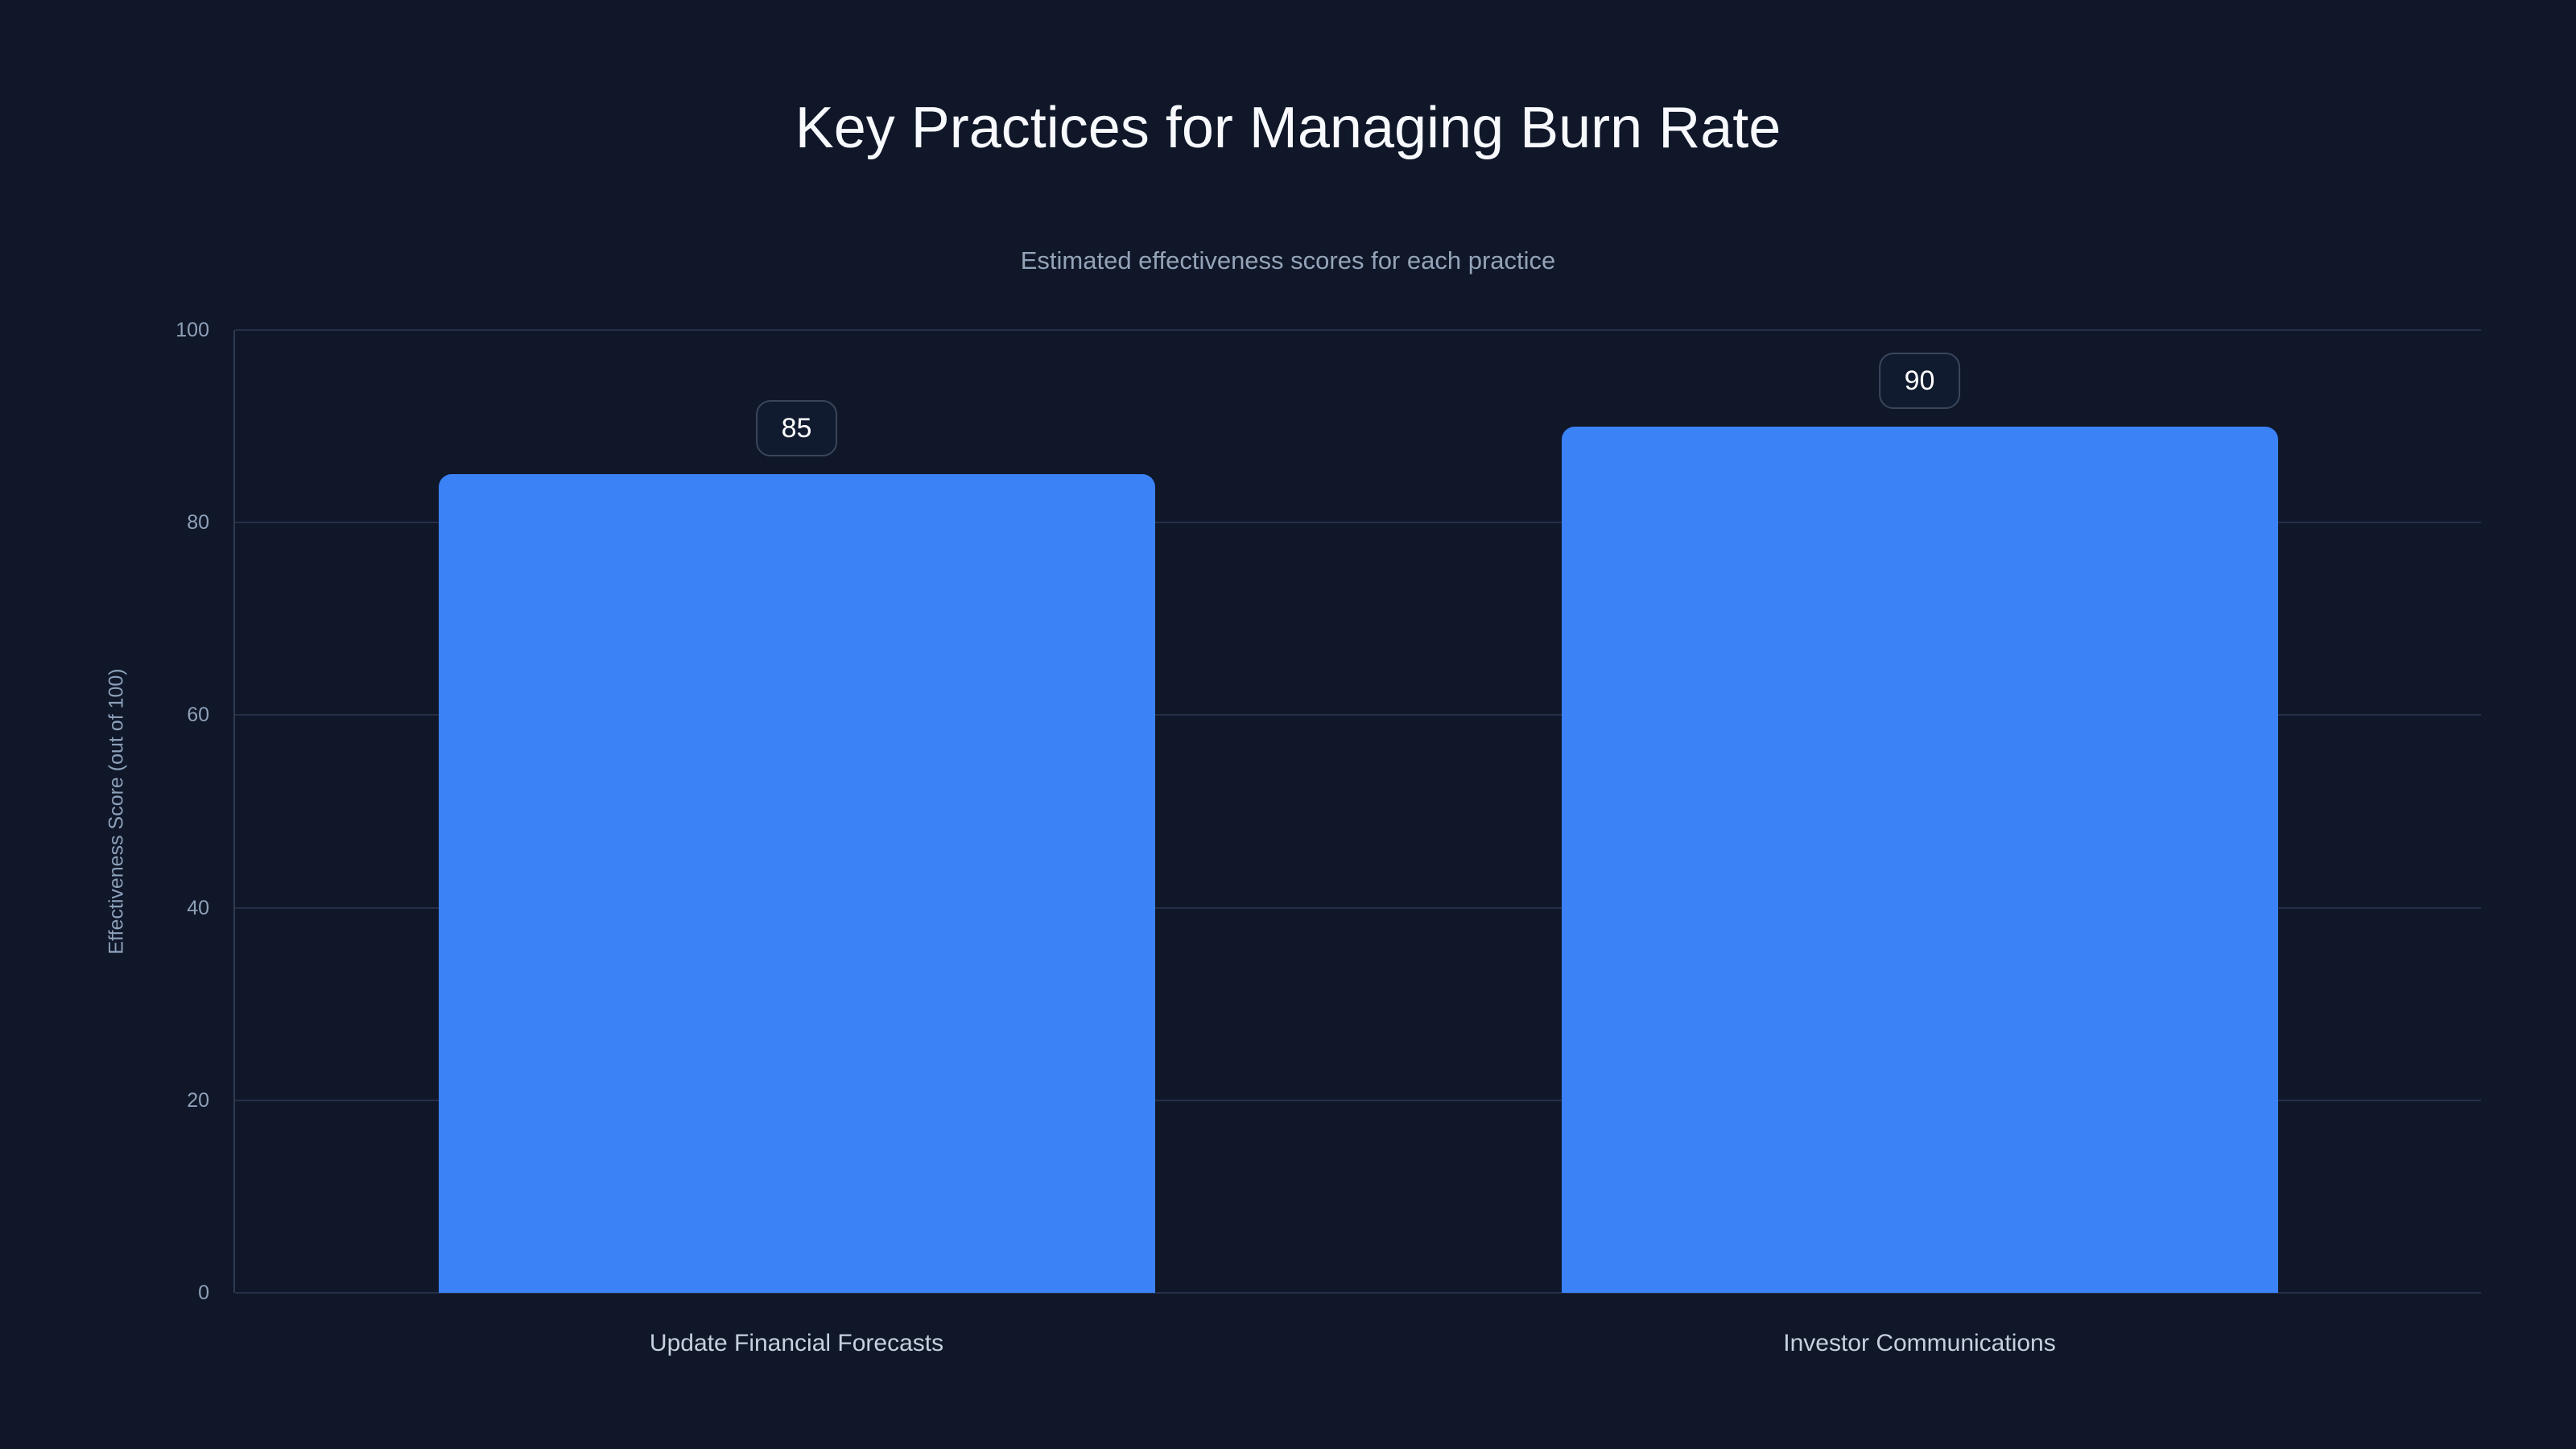  Describe the element at coordinates (1919, 1343) in the screenshot. I see `x-tick-label-investor-communications: Investor Communications` at that location.